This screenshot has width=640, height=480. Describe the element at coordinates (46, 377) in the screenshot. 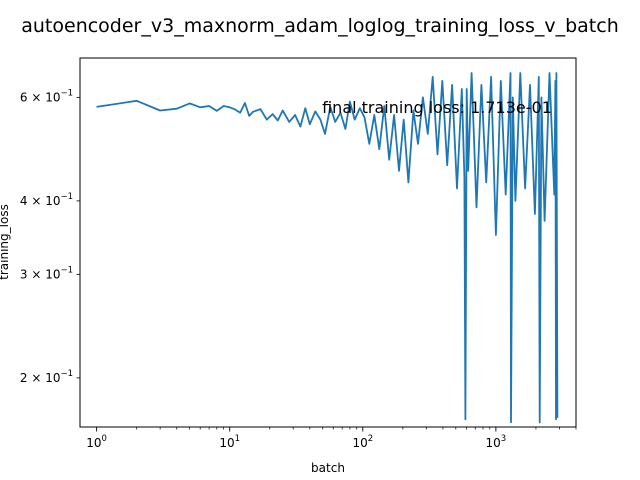

I see `y-tick-label: 2 × 10⁻¹` at that location.